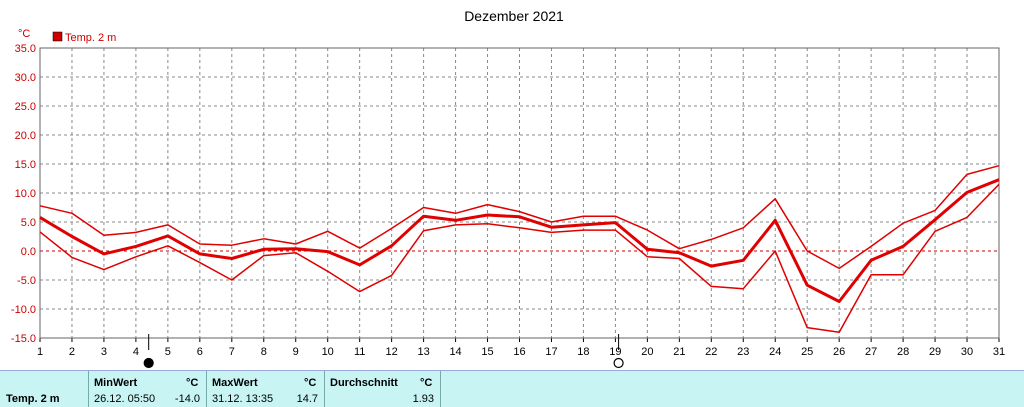  I want to click on avg-unit: °C, so click(426, 383).